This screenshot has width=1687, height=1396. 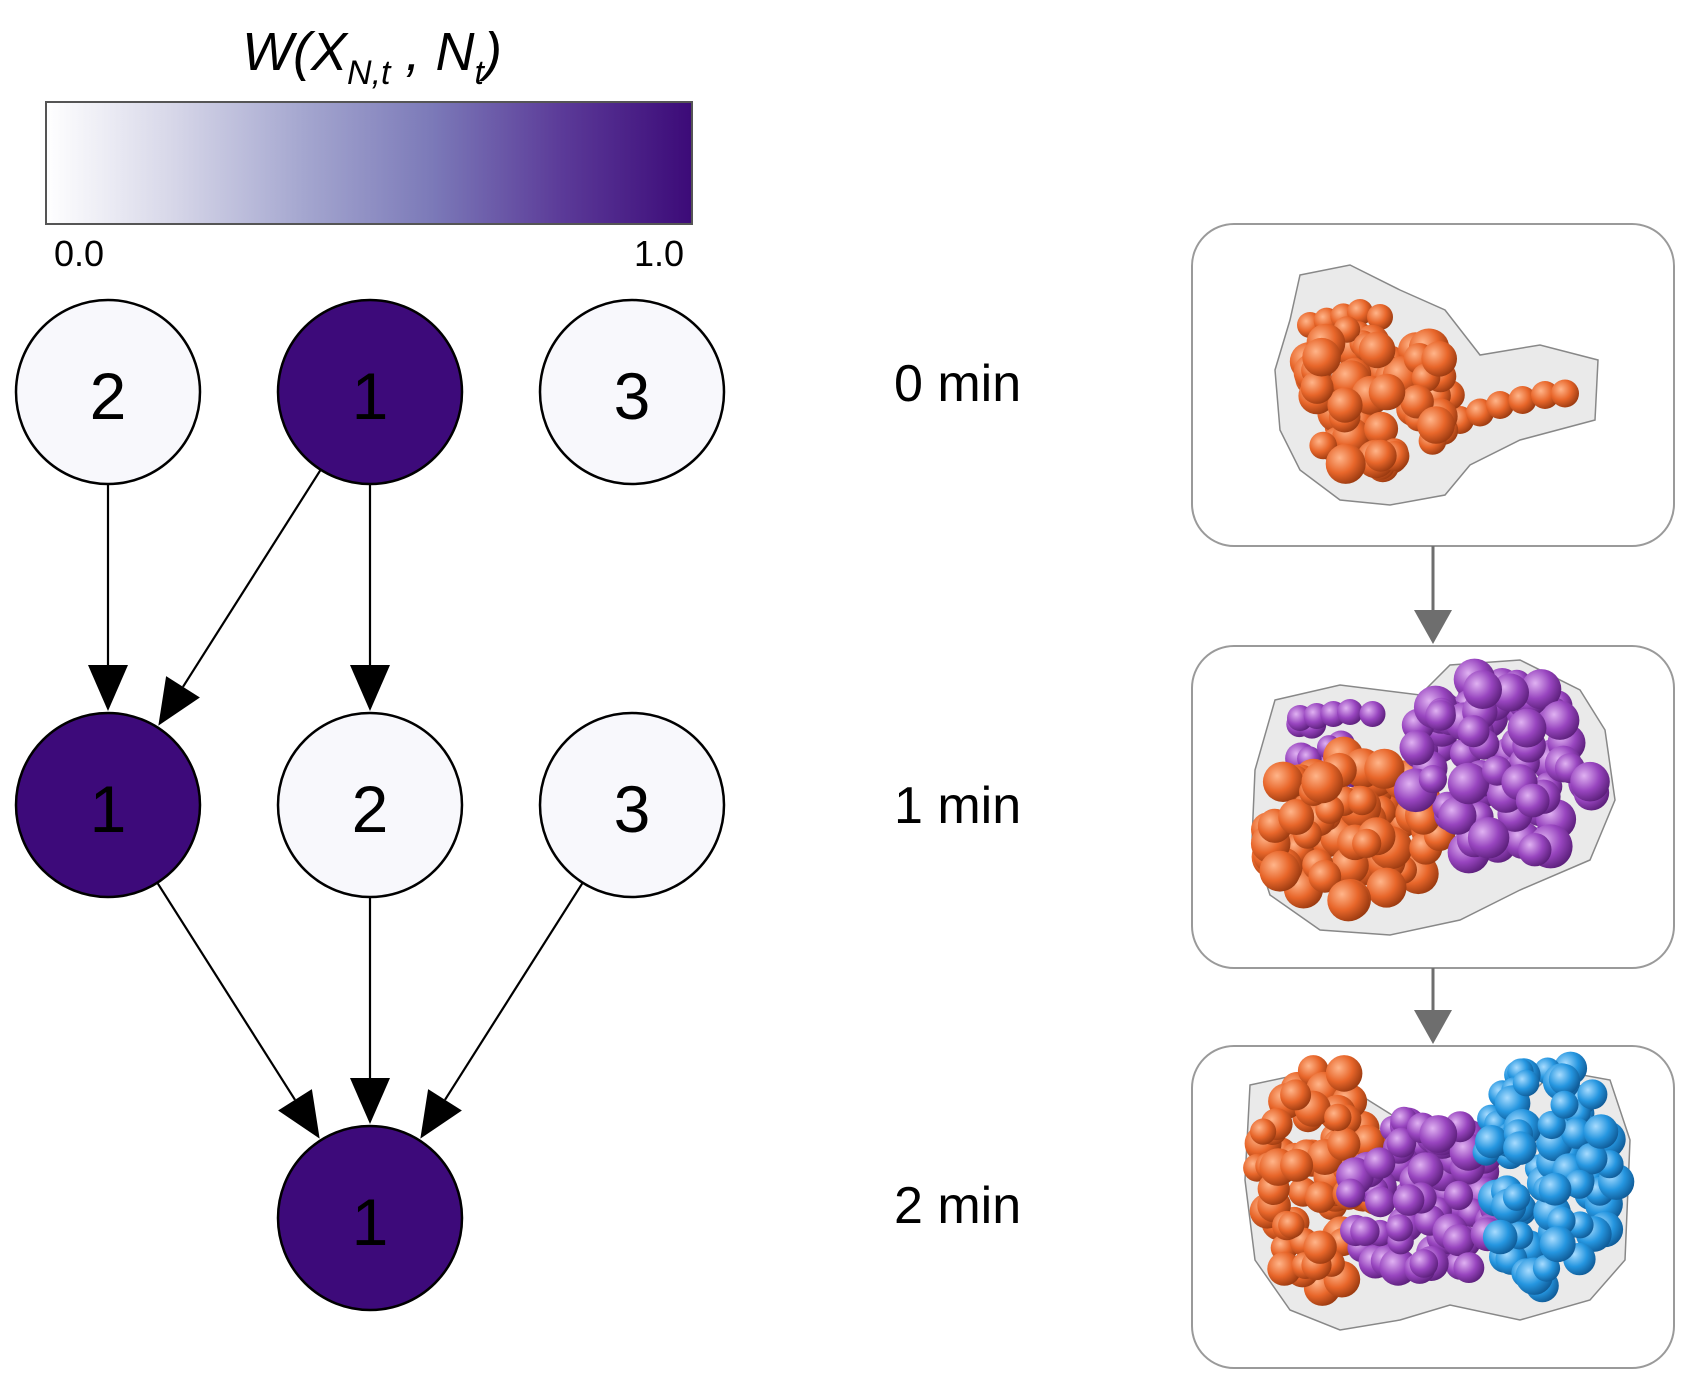 I want to click on colorbar-max-label: 1.0, so click(x=659, y=253).